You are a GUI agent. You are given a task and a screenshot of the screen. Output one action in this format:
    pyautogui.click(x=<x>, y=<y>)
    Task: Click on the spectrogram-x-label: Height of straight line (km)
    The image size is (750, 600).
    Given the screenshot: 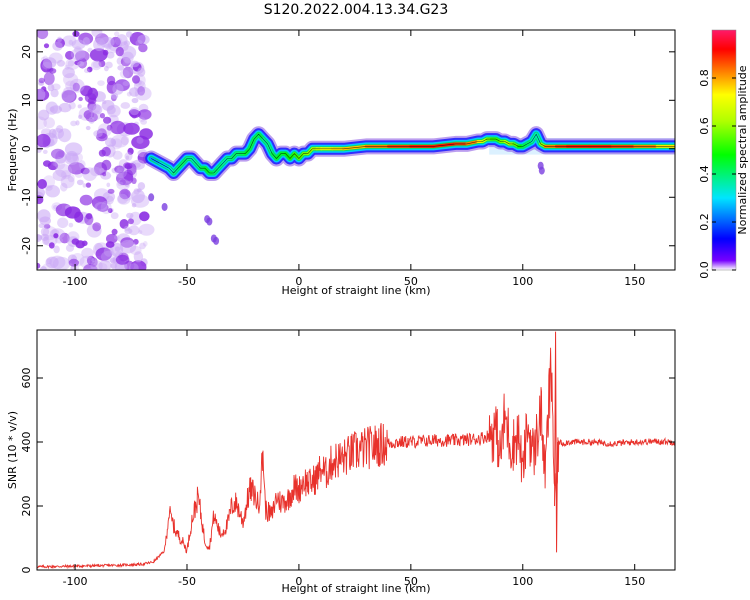 What is the action you would take?
    pyautogui.click(x=355, y=290)
    